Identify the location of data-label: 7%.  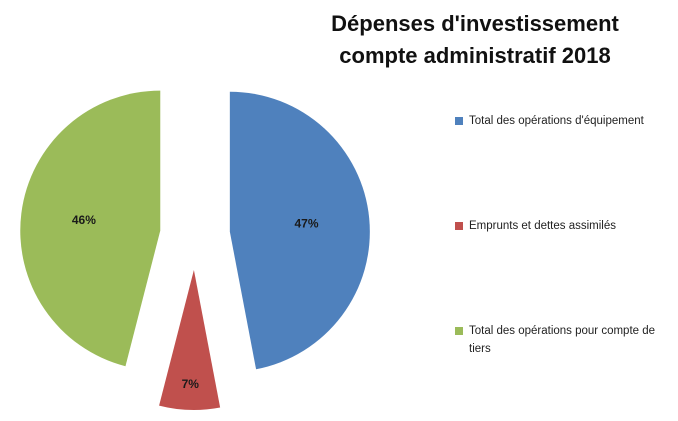
(191, 384).